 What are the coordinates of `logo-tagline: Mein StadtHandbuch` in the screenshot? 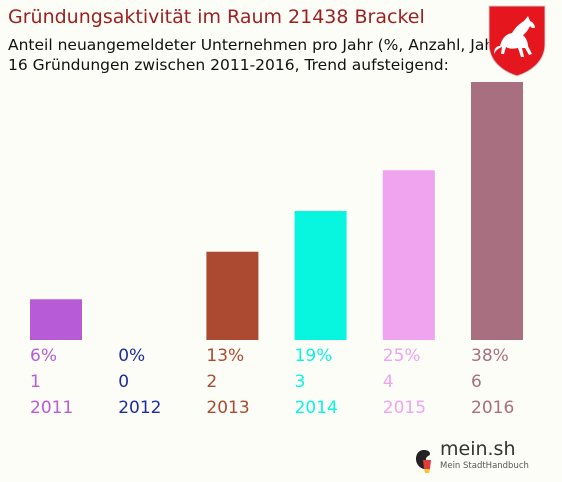 It's located at (484, 466).